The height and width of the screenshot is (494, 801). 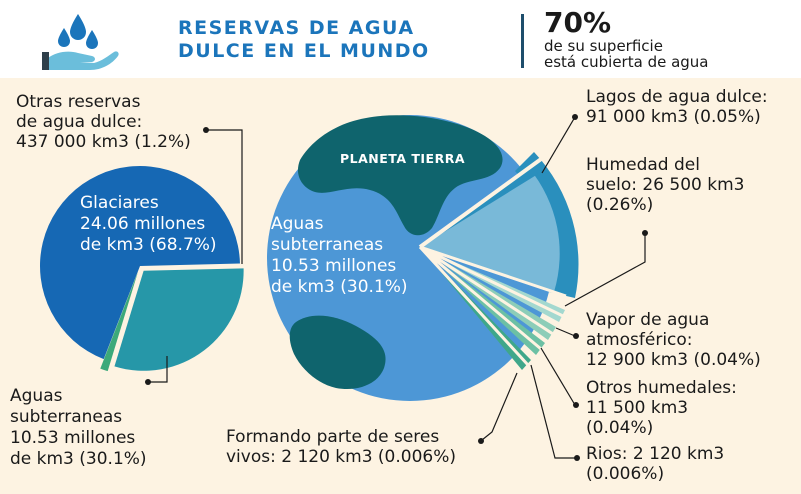 What do you see at coordinates (225, 196) in the screenshot?
I see `leader-otras-reservas` at bounding box center [225, 196].